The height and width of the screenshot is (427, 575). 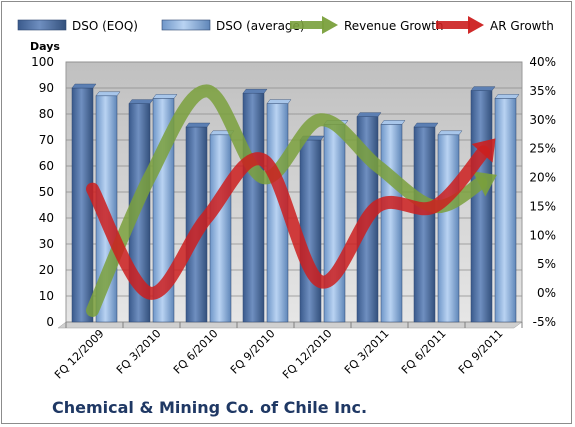 I want to click on y-left-tick-label: 50, so click(x=46, y=192).